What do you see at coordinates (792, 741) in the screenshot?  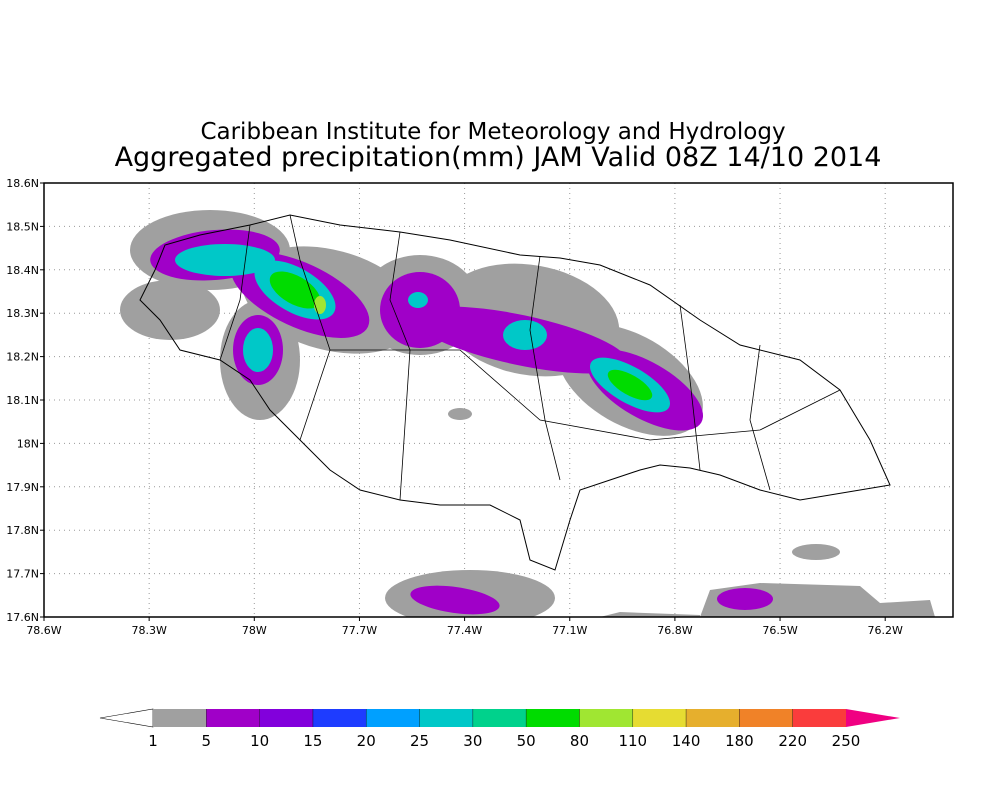 I see `colorbar-label: 220` at bounding box center [792, 741].